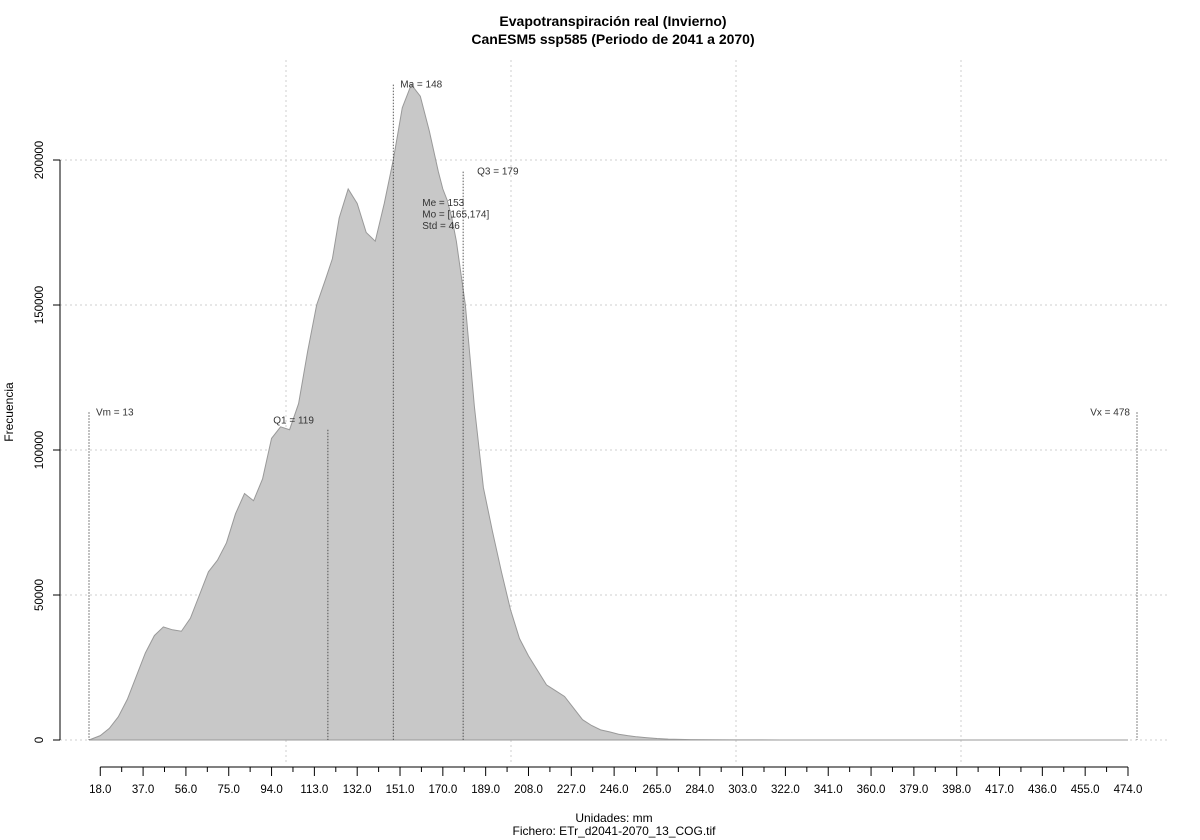  What do you see at coordinates (485, 790) in the screenshot?
I see `x-tick-label: 189.0` at bounding box center [485, 790].